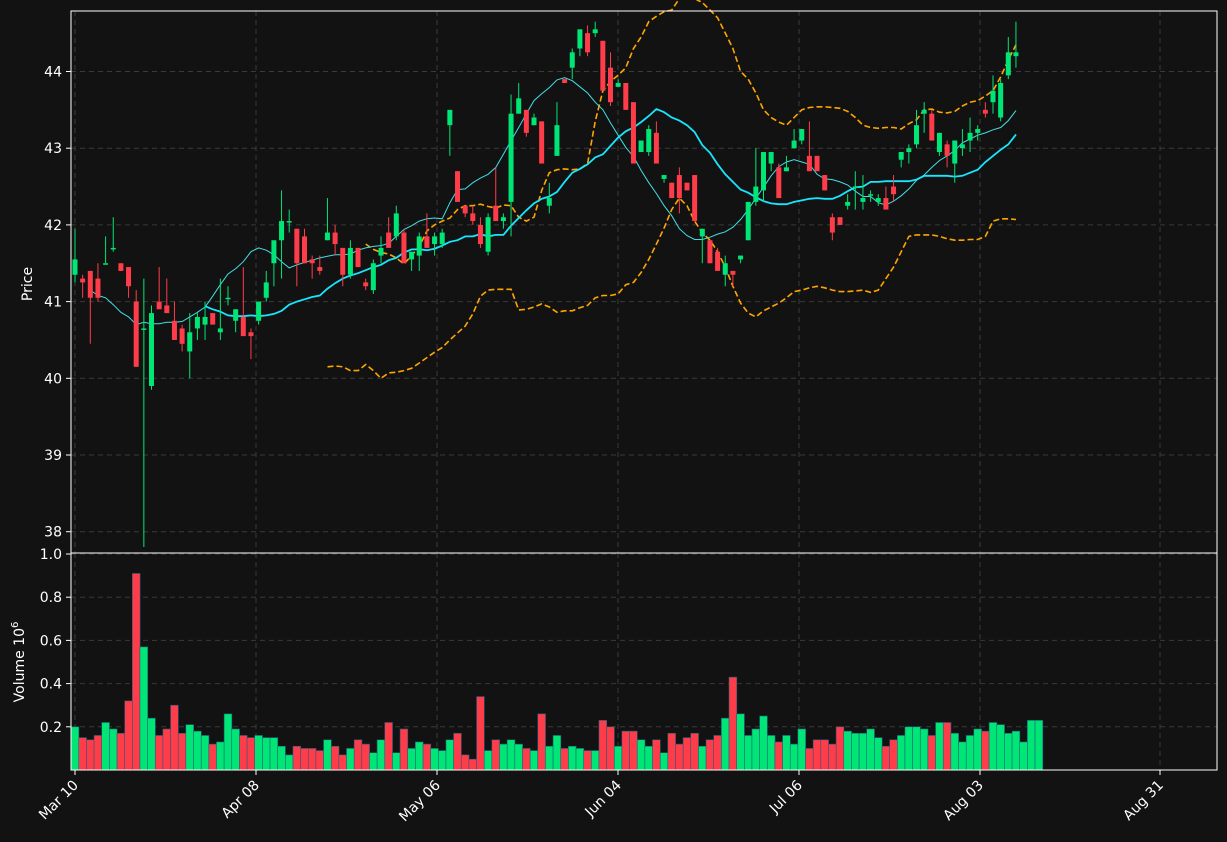 The width and height of the screenshot is (1227, 842). Describe the element at coordinates (55, 641) in the screenshot. I see `volume-axis: 0.2 0.4 0.6 0.8 1.0` at that location.